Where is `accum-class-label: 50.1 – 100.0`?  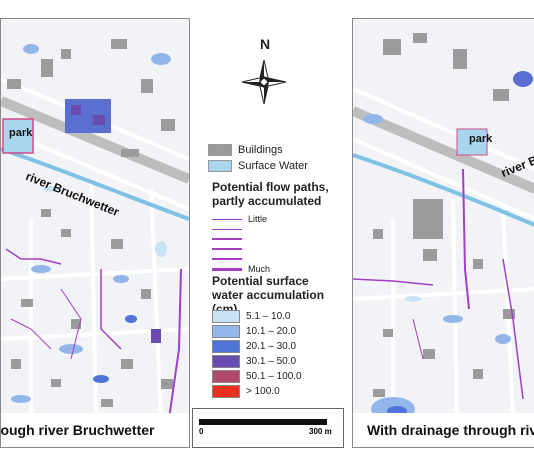
accum-class-label: 50.1 – 100.0 is located at coordinates (274, 376).